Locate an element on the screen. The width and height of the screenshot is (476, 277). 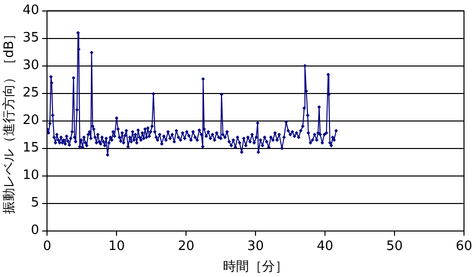
y-tick-label: 40 is located at coordinates (31, 10).